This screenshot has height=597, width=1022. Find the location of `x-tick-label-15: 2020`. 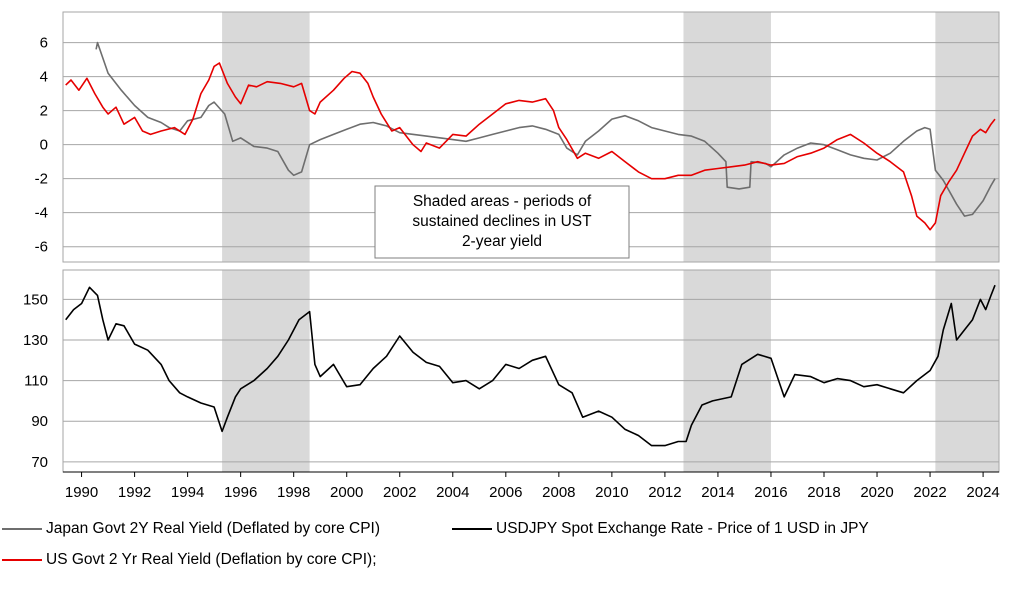

x-tick-label-15: 2020 is located at coordinates (876, 492).